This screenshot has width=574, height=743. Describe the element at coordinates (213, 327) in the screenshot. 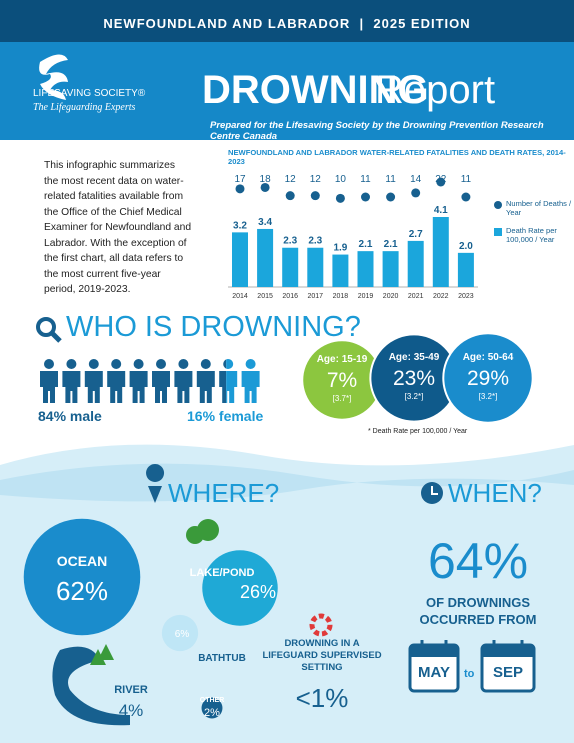

I see `section-title: WHO IS DROWNING?` at that location.